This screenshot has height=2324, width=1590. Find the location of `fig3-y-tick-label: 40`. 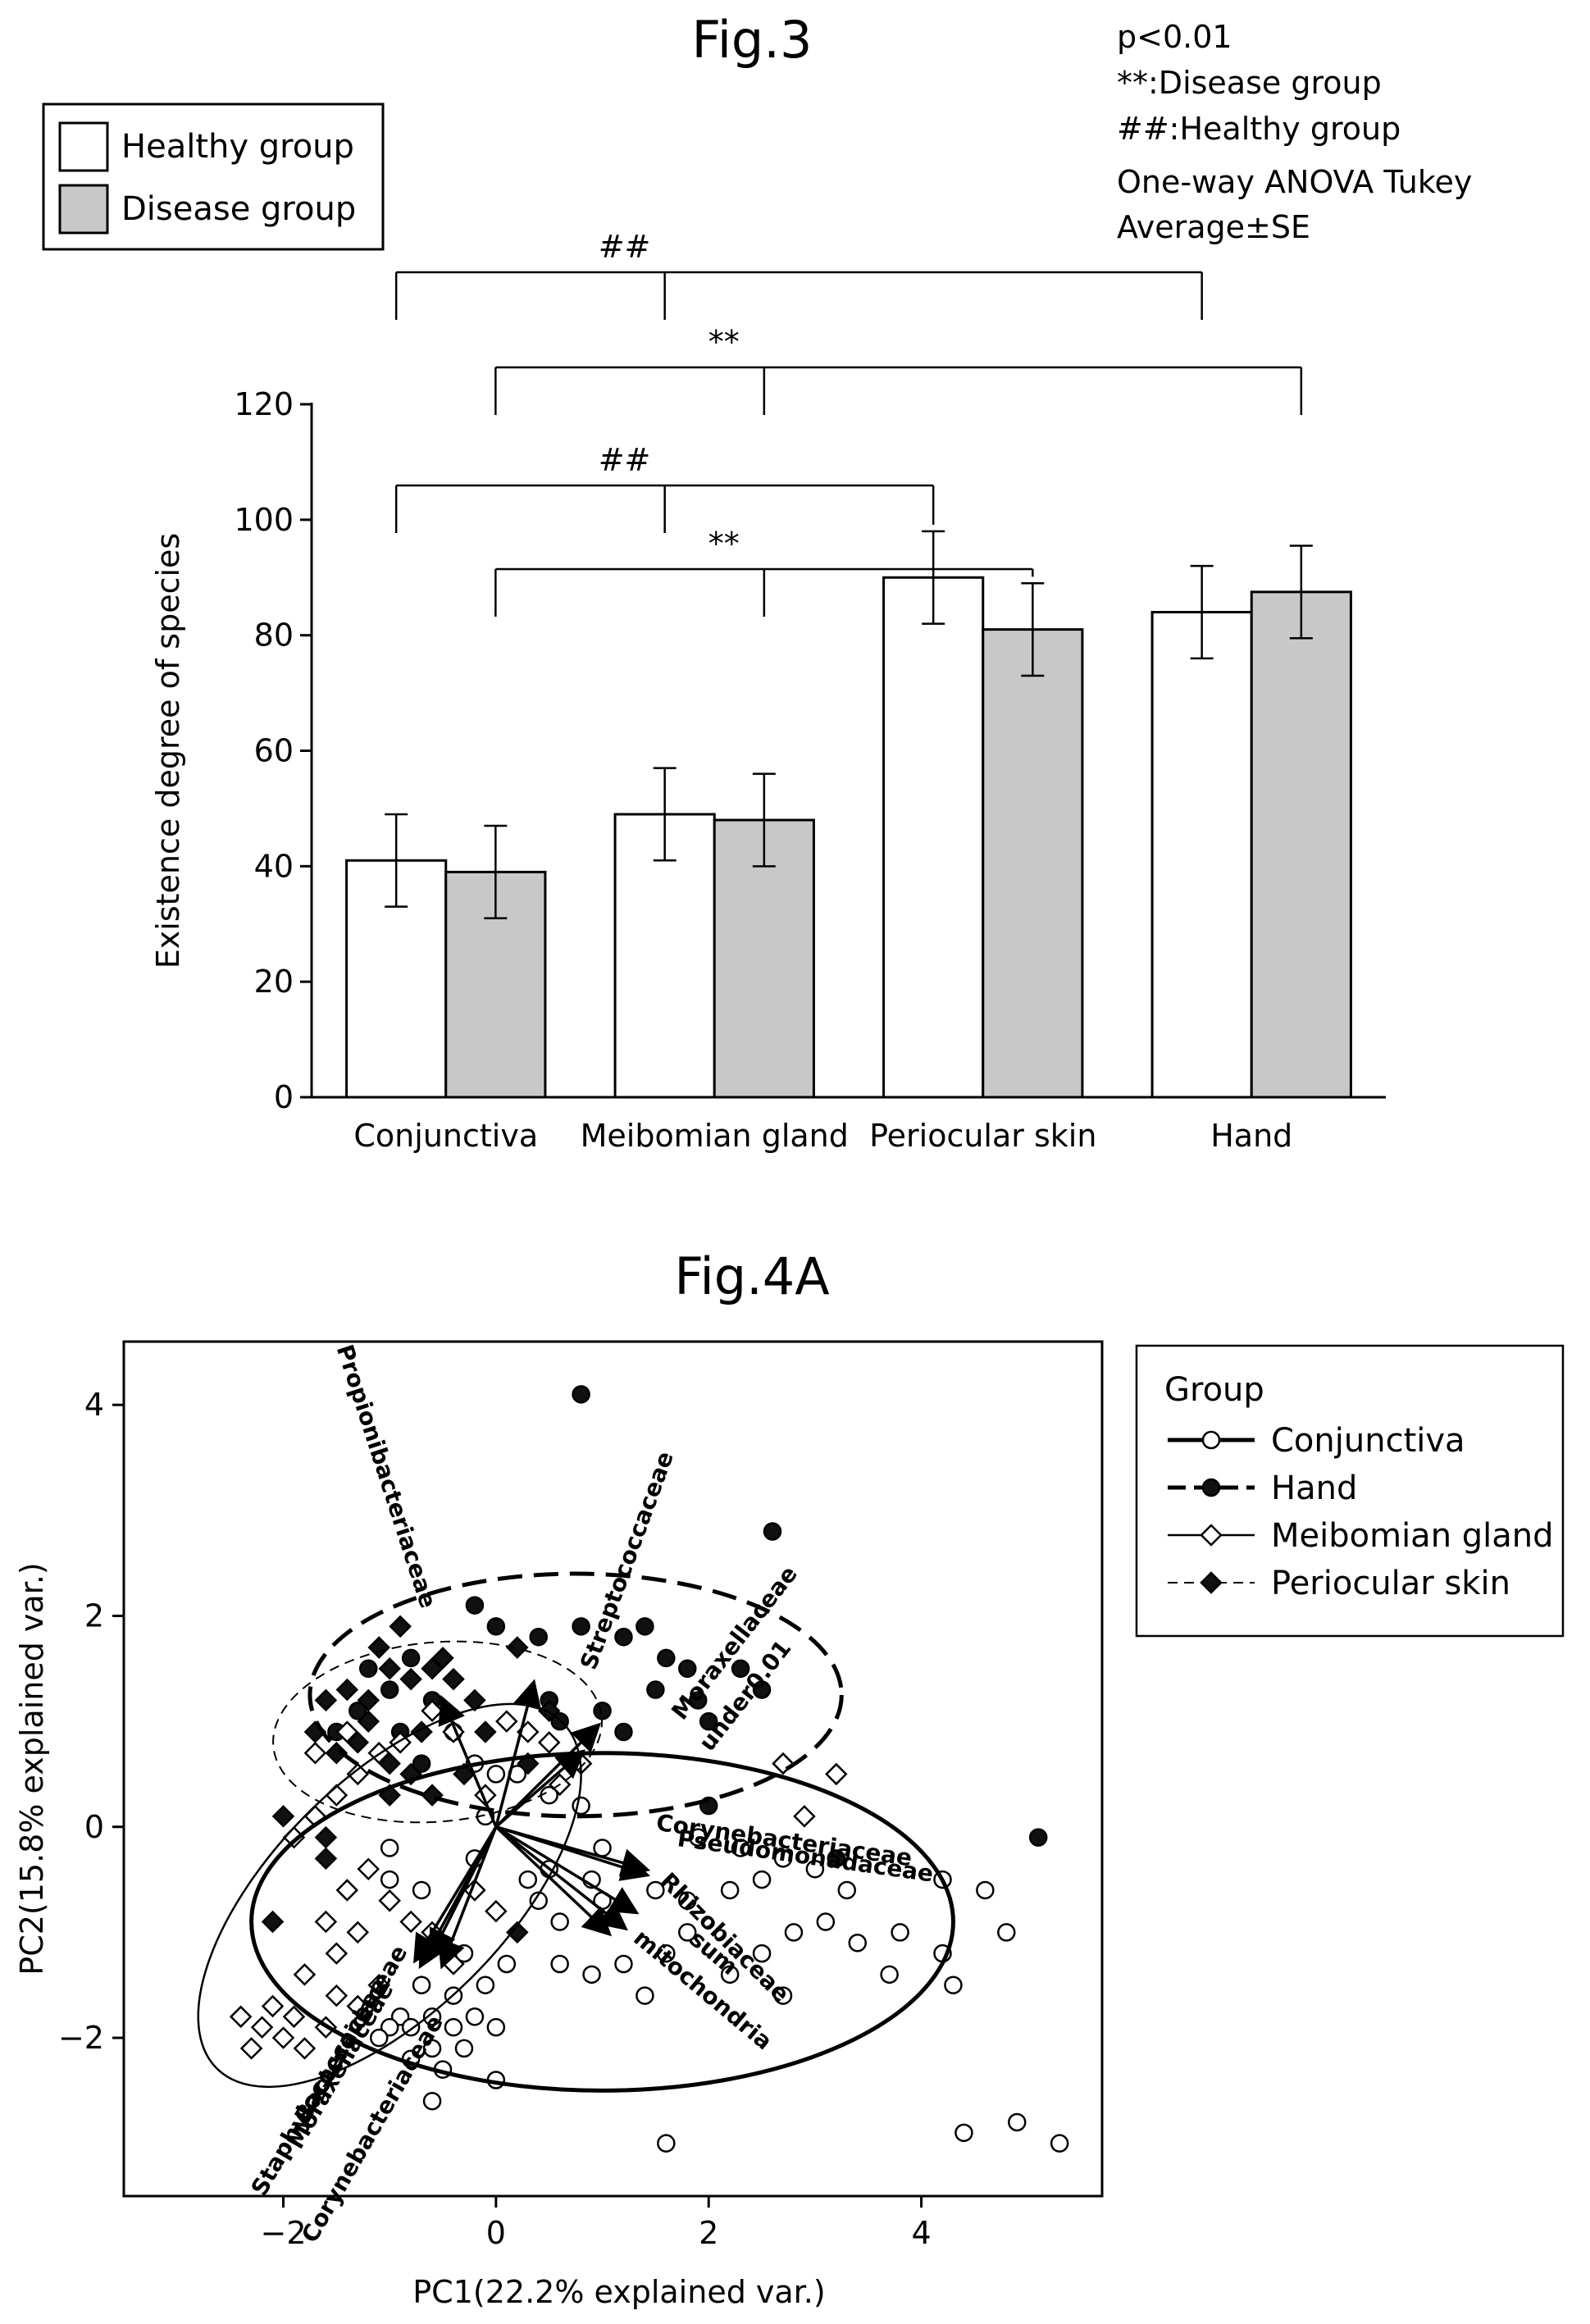

fig3-y-tick-label: 40 is located at coordinates (274, 866).